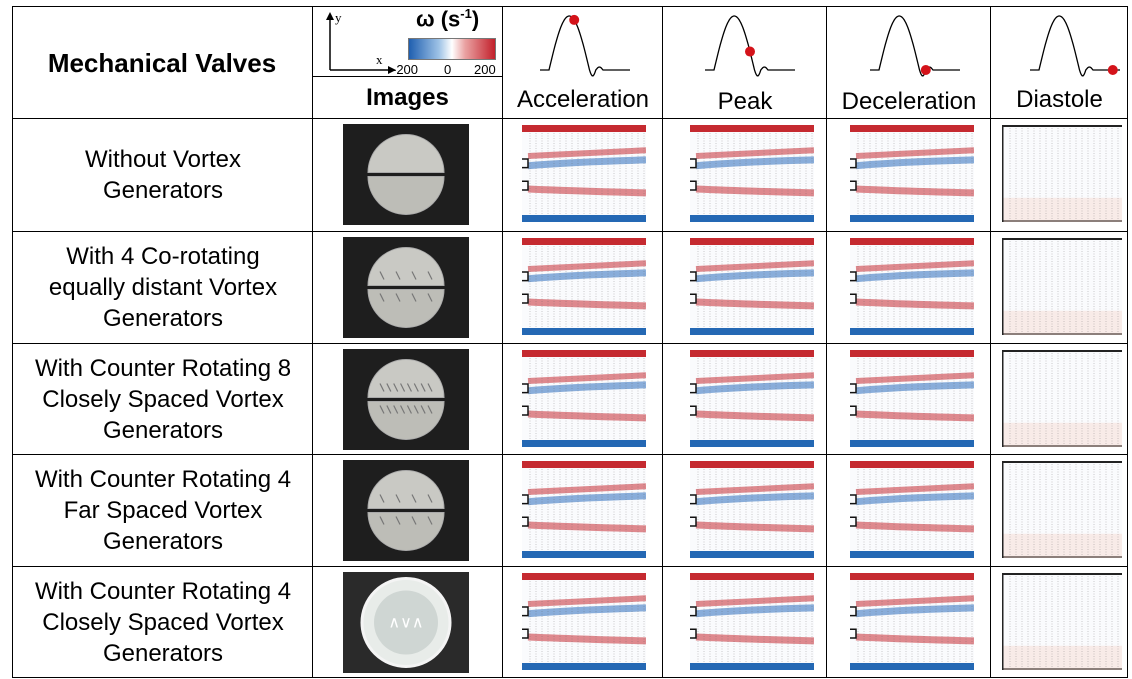  What do you see at coordinates (448, 69) in the screenshot?
I see `colorbar-tick-mid: 0` at bounding box center [448, 69].